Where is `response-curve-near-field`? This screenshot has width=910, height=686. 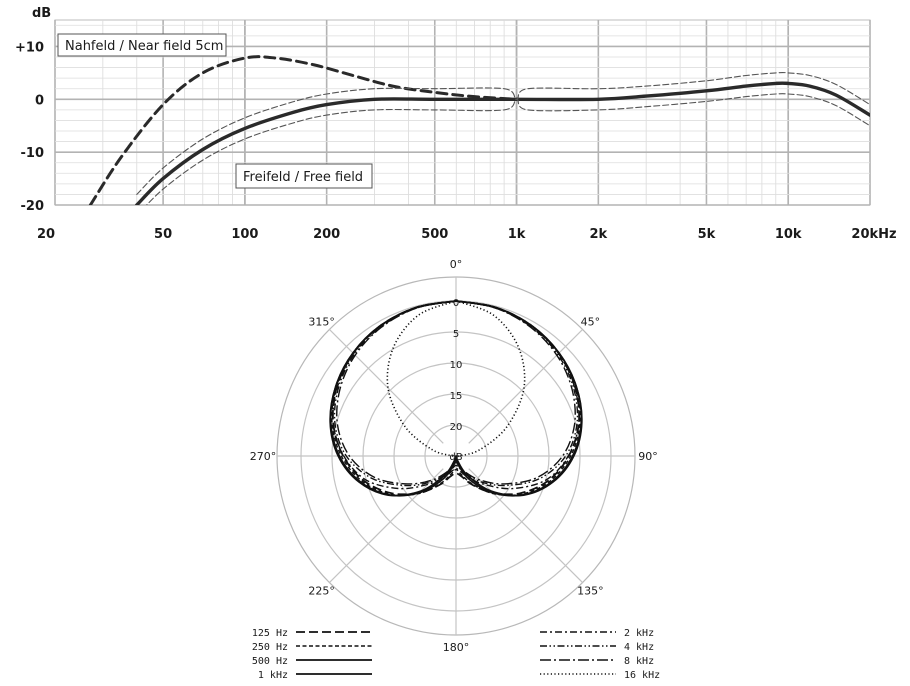
response-curve-near-field is located at coordinates (303, 130).